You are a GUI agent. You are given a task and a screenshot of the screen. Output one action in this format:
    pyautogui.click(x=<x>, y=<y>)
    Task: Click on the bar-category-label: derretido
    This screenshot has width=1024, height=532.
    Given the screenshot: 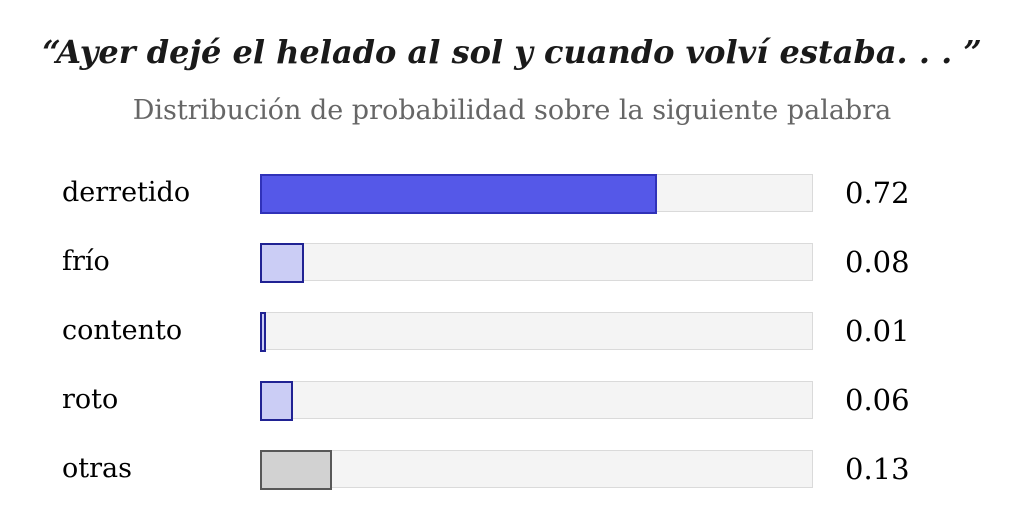 What is the action you would take?
    pyautogui.click(x=126, y=192)
    